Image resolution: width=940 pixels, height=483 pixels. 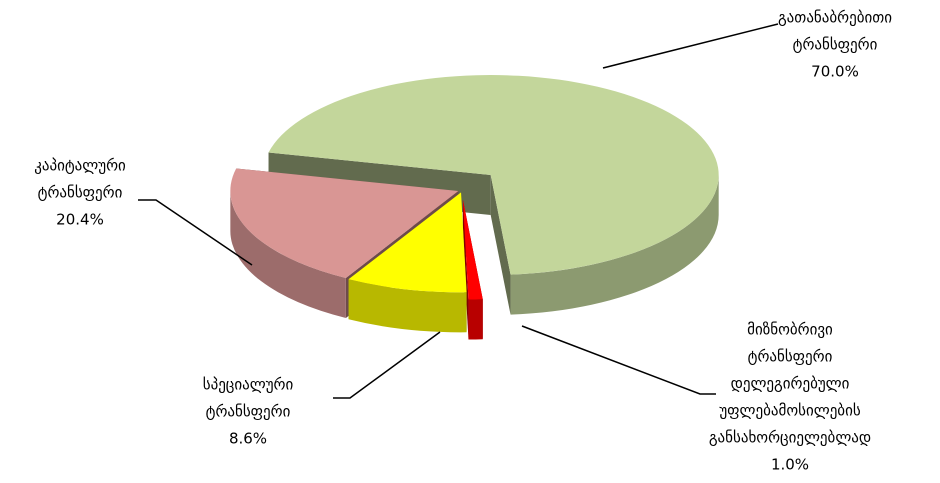 What do you see at coordinates (80, 220) in the screenshot?
I see `value-label: 20.4%` at bounding box center [80, 220].